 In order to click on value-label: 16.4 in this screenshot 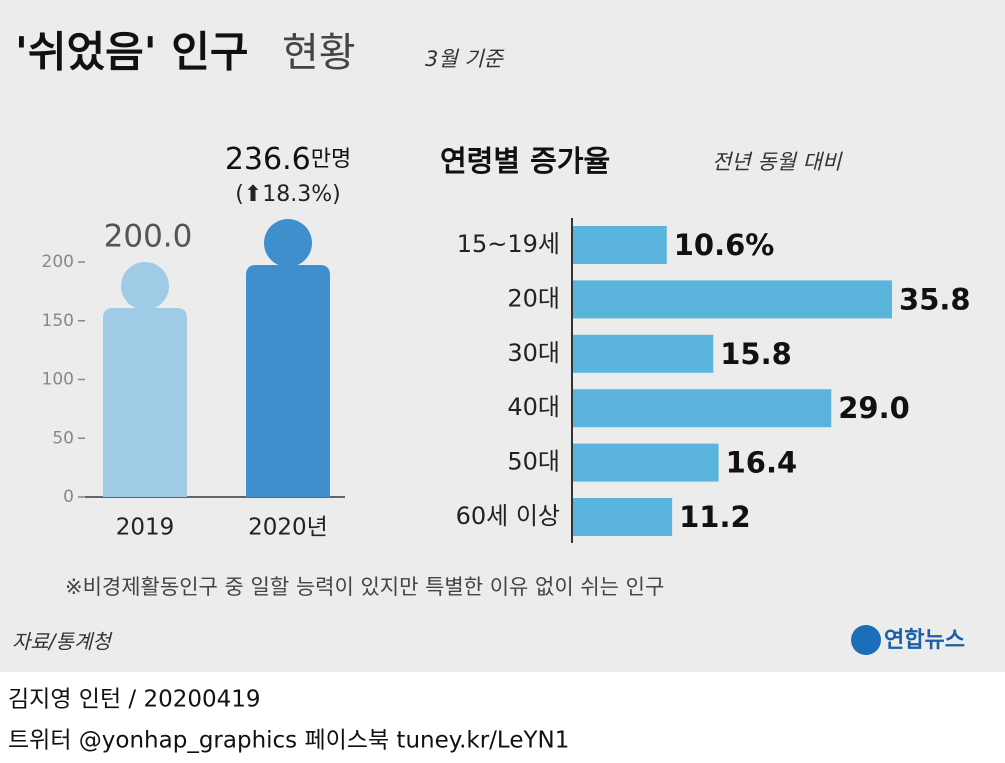, I will do `click(762, 463)`.